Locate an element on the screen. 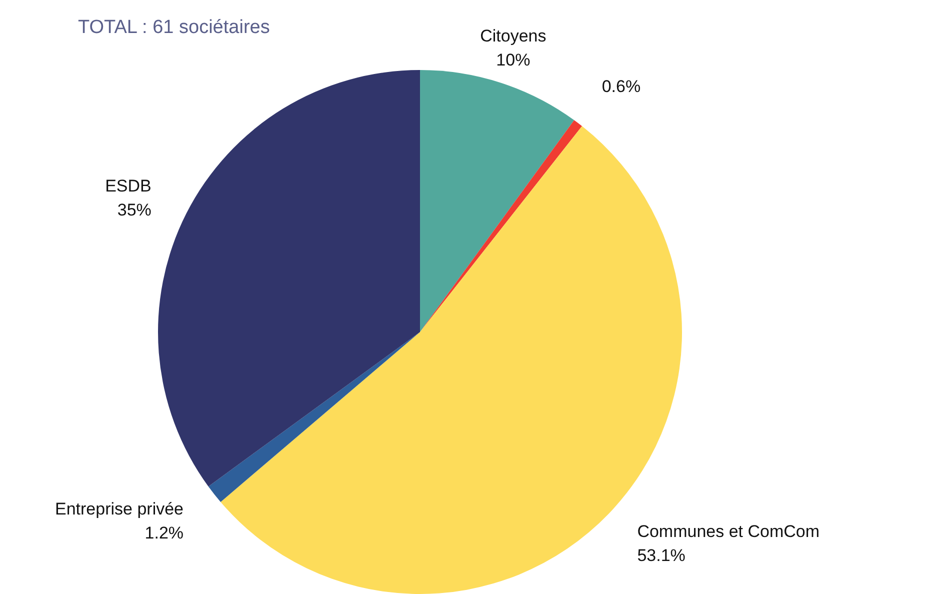 Image resolution: width=935 pixels, height=594 pixels. data-label: 0.6% is located at coordinates (621, 86).